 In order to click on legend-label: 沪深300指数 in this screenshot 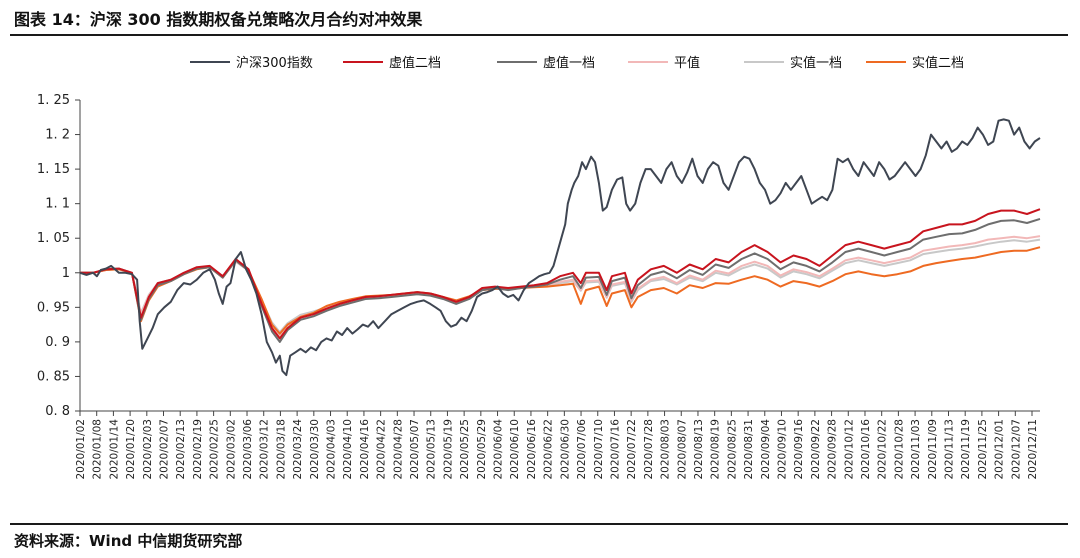, I will do `click(274, 63)`.